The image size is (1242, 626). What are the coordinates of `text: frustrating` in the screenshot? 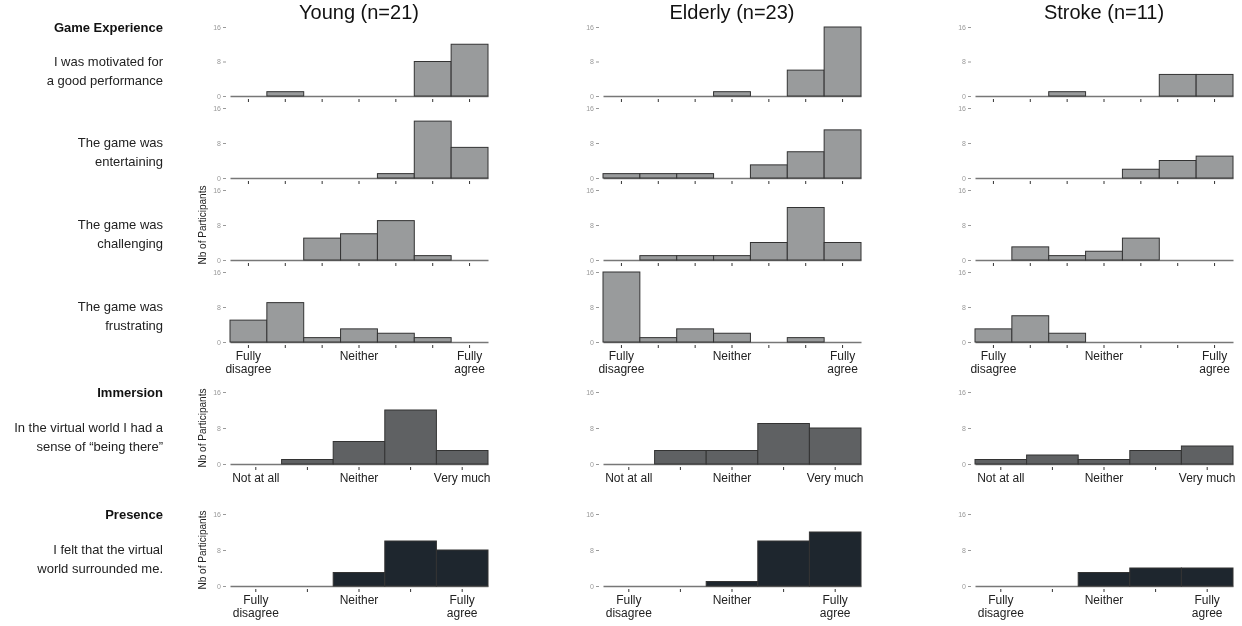 It's located at (134, 325).